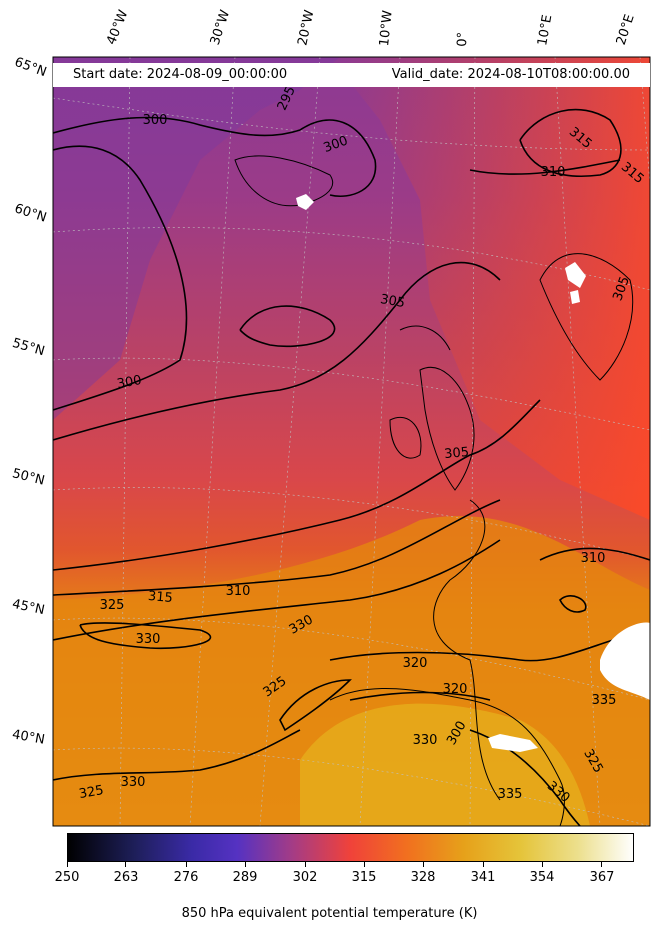 The height and width of the screenshot is (936, 659). Describe the element at coordinates (602, 877) in the screenshot. I see `colorbar-label: 367` at that location.